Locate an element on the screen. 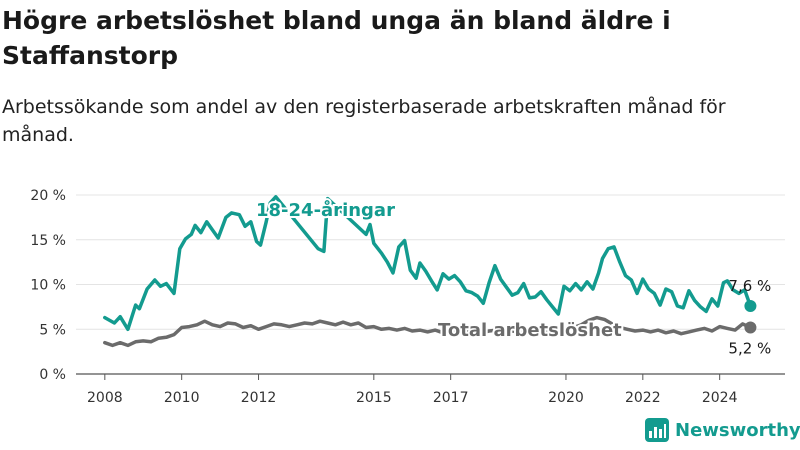 The width and height of the screenshot is (800, 450). y-tick-label: 15 % is located at coordinates (48, 241).